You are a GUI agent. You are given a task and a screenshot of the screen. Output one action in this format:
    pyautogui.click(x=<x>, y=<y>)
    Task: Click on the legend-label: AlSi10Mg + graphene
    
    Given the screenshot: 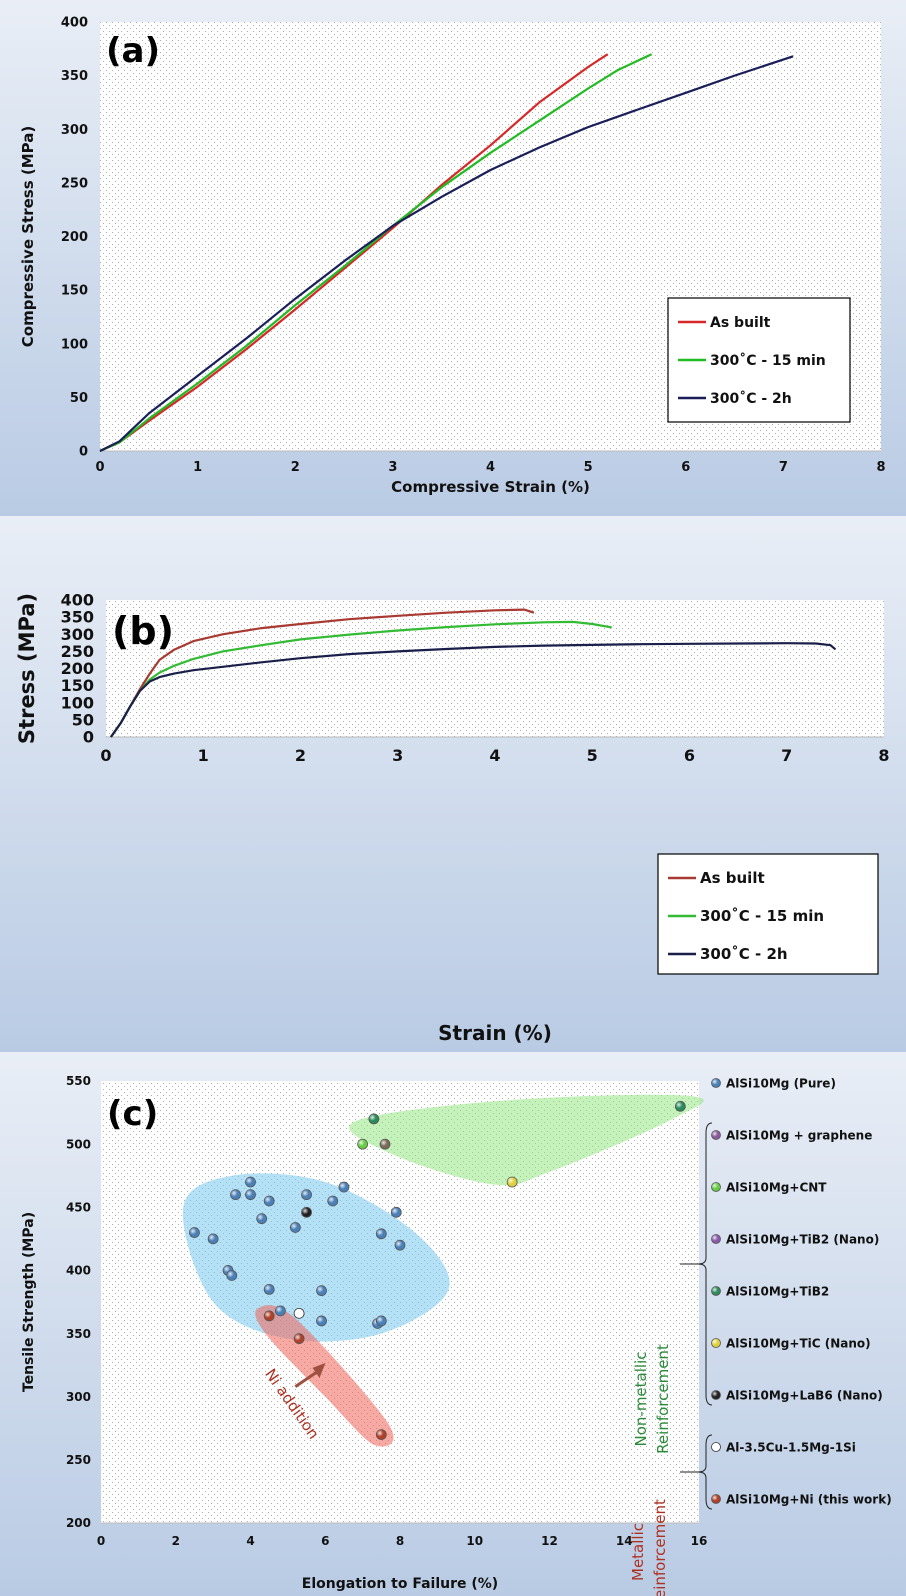 What is the action you would take?
    pyautogui.click(x=799, y=1136)
    